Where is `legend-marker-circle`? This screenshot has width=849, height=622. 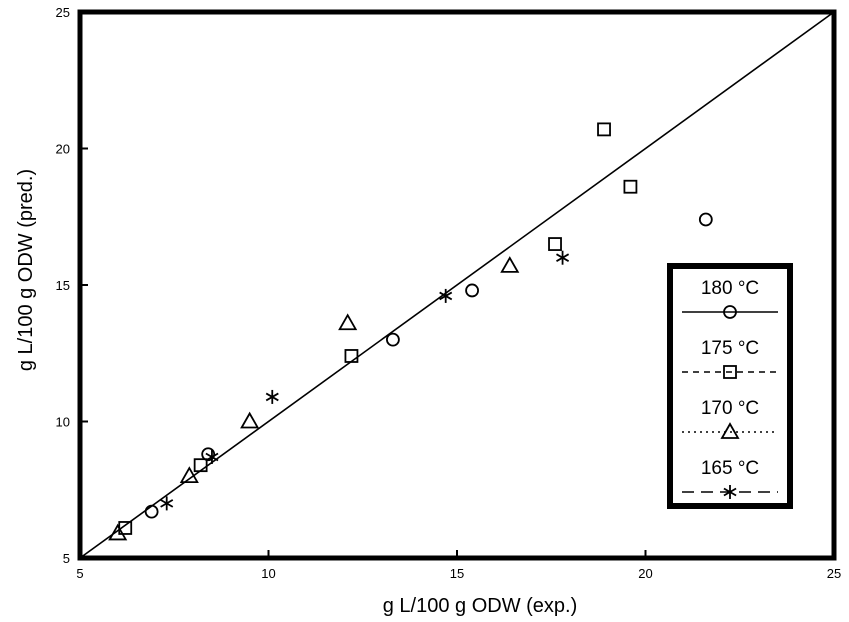 legend-marker-circle is located at coordinates (730, 312).